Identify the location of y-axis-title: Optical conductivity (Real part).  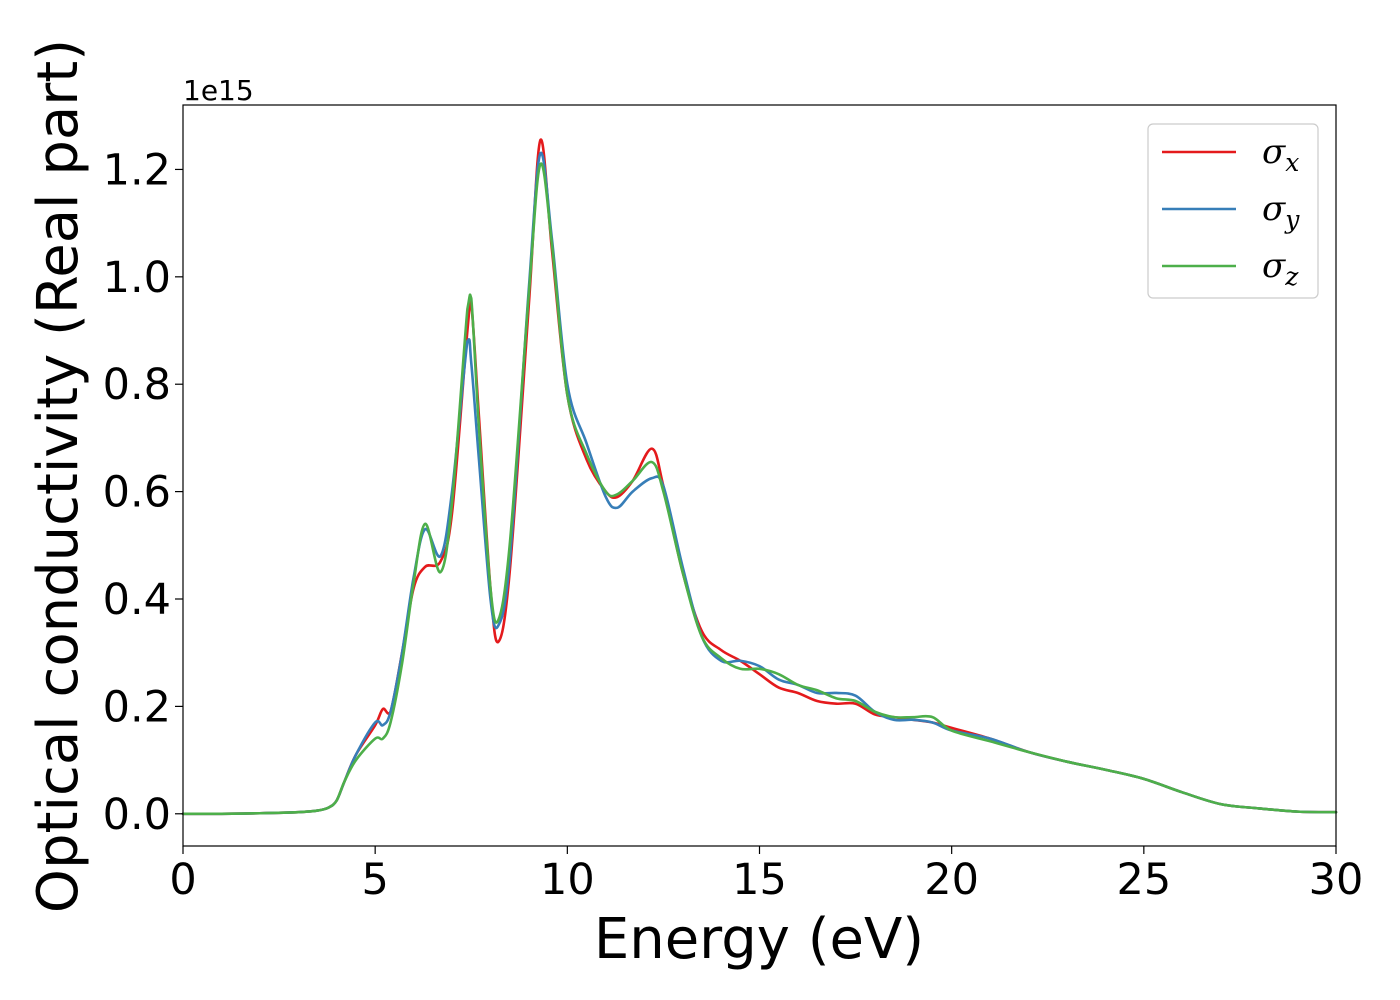
(58, 476).